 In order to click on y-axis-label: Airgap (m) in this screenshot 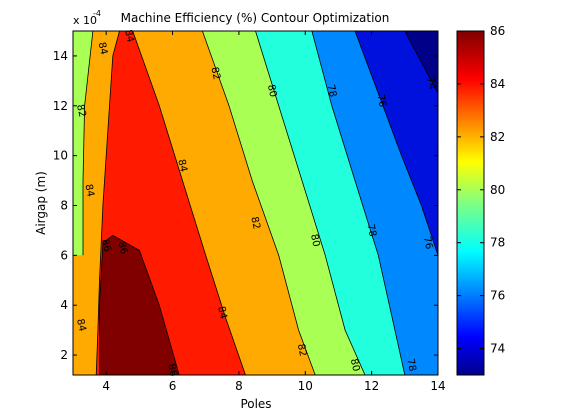, I will do `click(41, 203)`.